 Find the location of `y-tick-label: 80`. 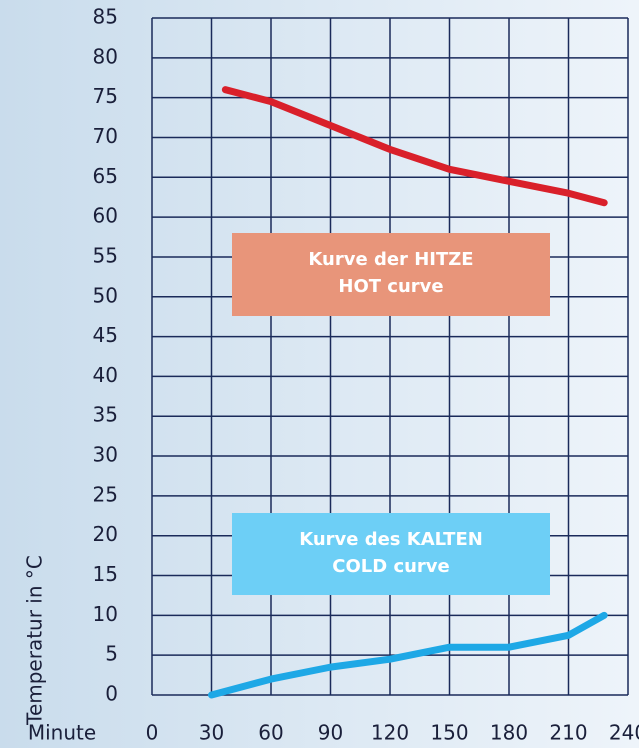

y-tick-label: 80 is located at coordinates (105, 56).